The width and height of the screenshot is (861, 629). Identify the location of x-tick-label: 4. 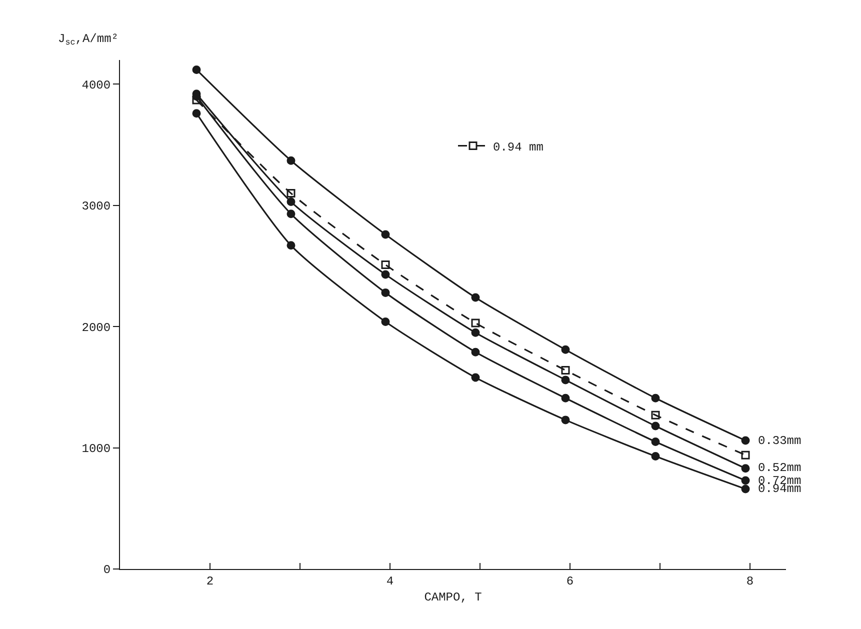
(390, 581).